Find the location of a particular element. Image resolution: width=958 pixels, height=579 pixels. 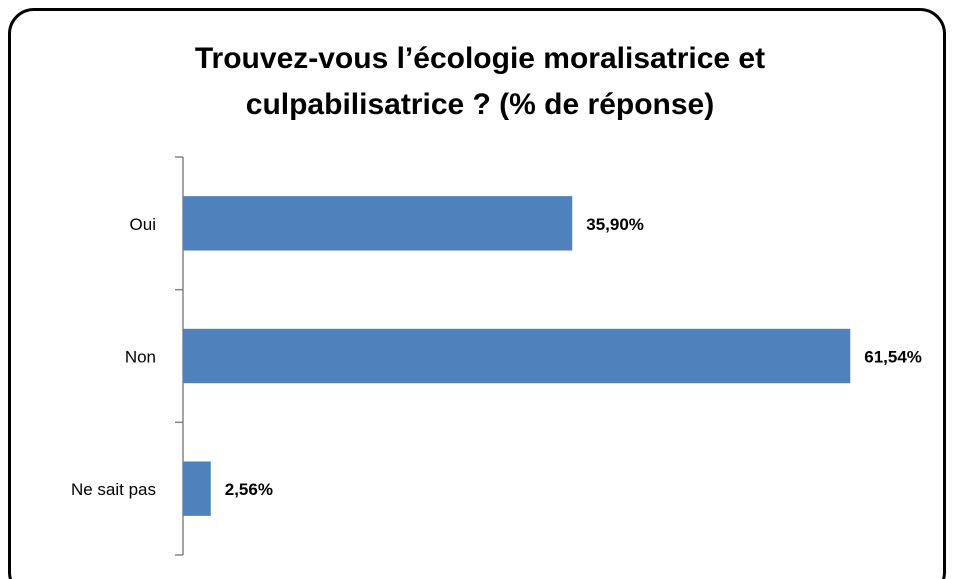

data-label: 35,90% is located at coordinates (615, 224).